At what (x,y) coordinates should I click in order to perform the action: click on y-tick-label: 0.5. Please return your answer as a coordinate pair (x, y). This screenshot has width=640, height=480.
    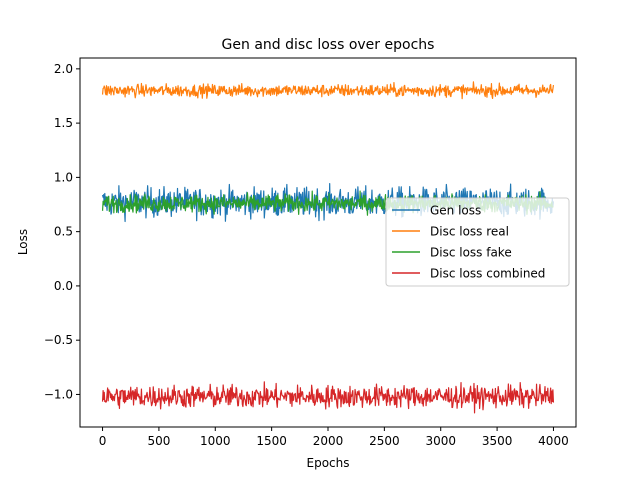
    Looking at the image, I should click on (63, 232).